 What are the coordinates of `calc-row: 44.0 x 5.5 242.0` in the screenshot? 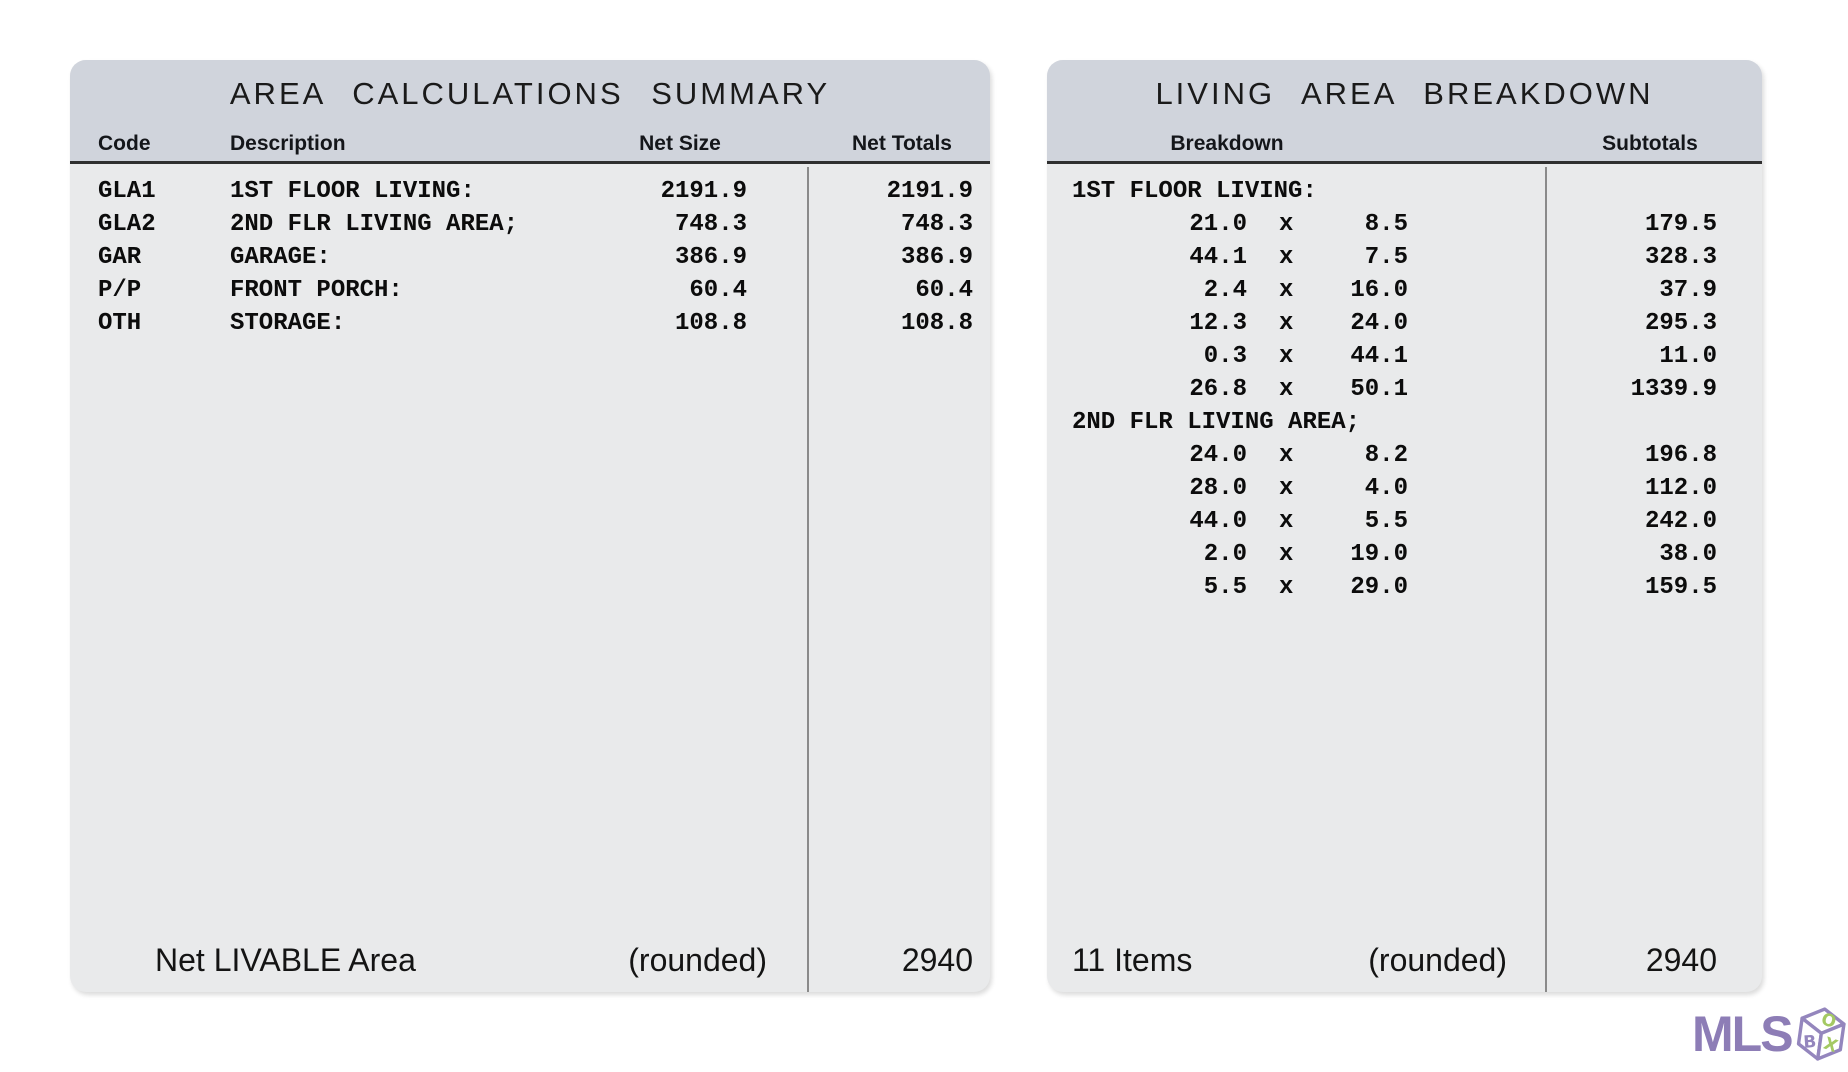 It's located at (1404, 521).